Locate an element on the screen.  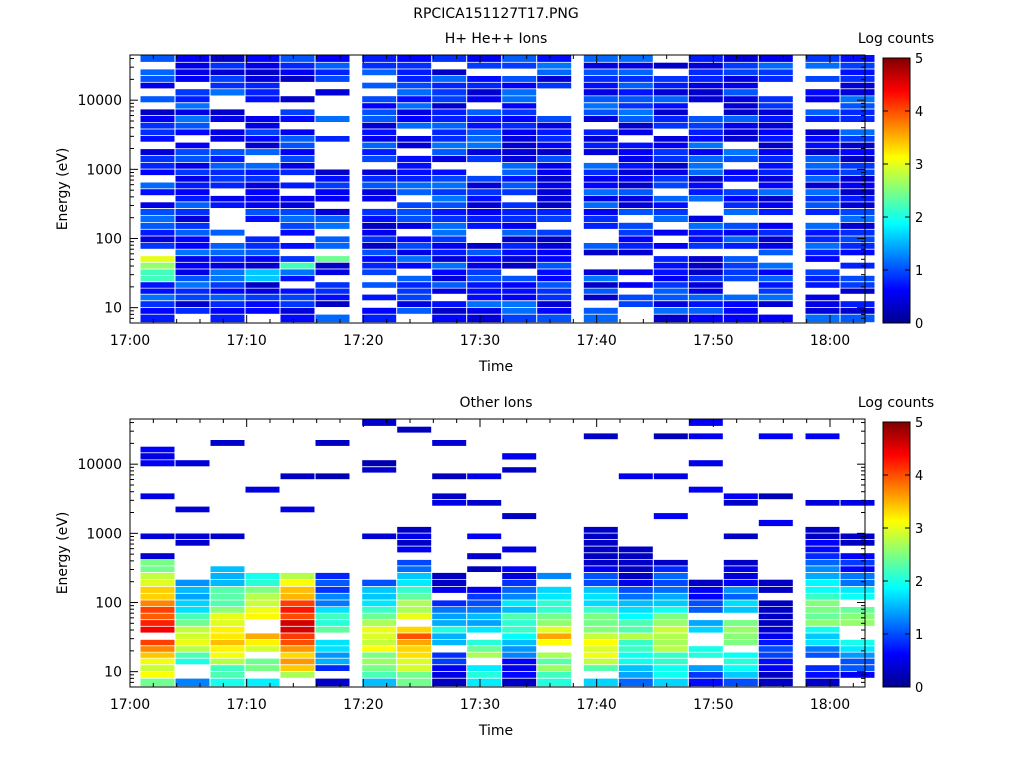
x-tick-label: 17:20 is located at coordinates (363, 705).